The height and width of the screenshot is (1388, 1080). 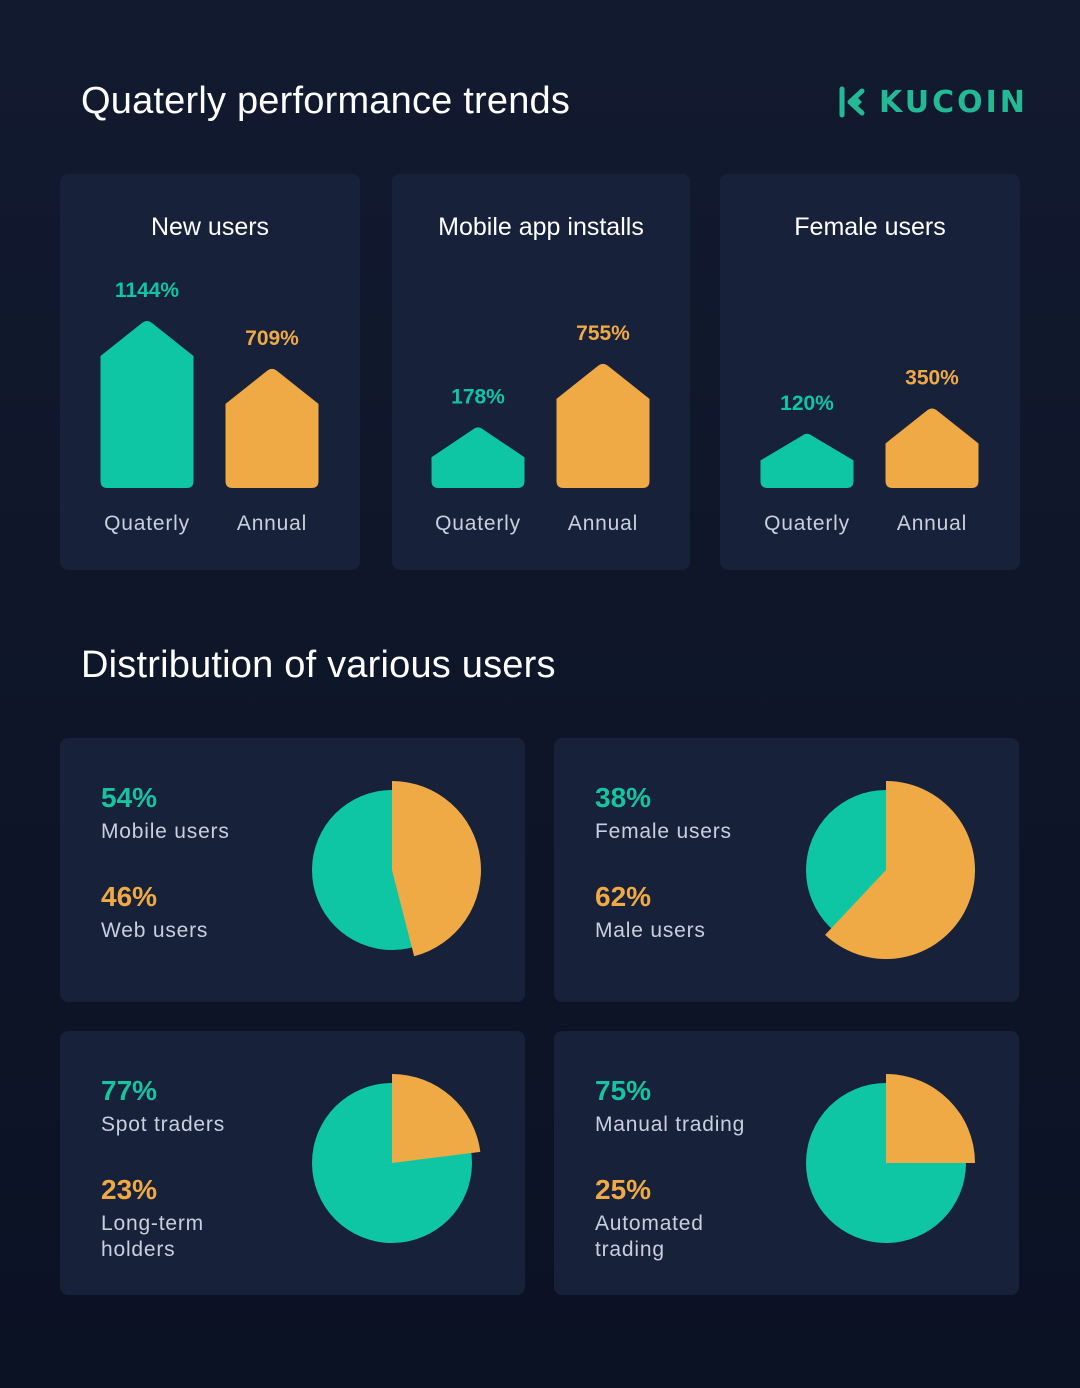 What do you see at coordinates (623, 896) in the screenshot?
I see `stat-percentage: 62%` at bounding box center [623, 896].